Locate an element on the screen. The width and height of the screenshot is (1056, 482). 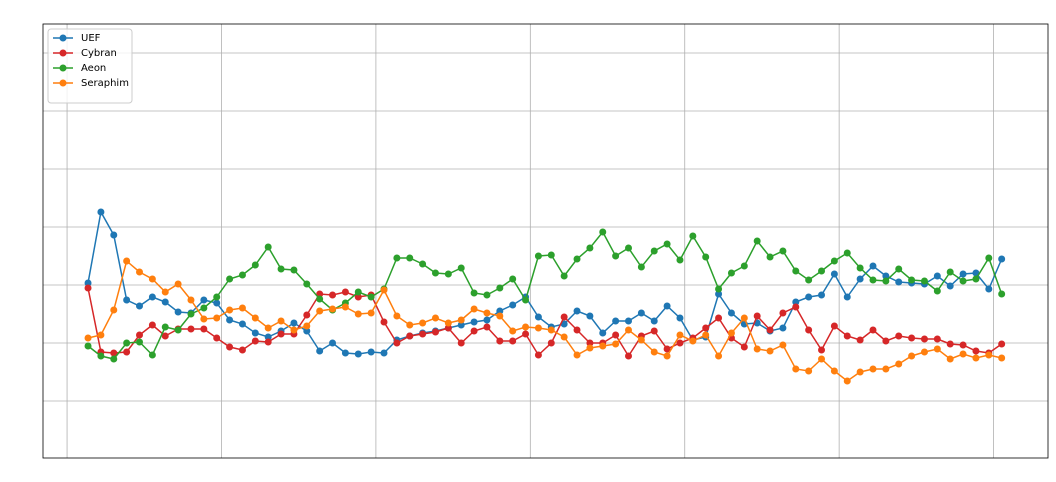
legend-label: UEF is located at coordinates (91, 38).